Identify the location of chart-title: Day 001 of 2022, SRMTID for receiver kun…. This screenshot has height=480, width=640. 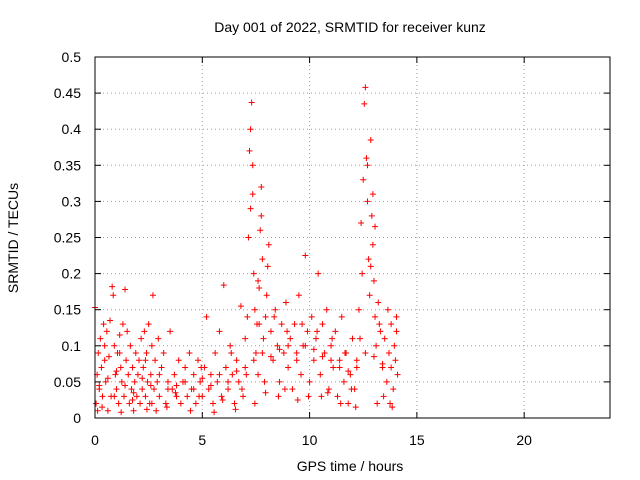
(350, 27).